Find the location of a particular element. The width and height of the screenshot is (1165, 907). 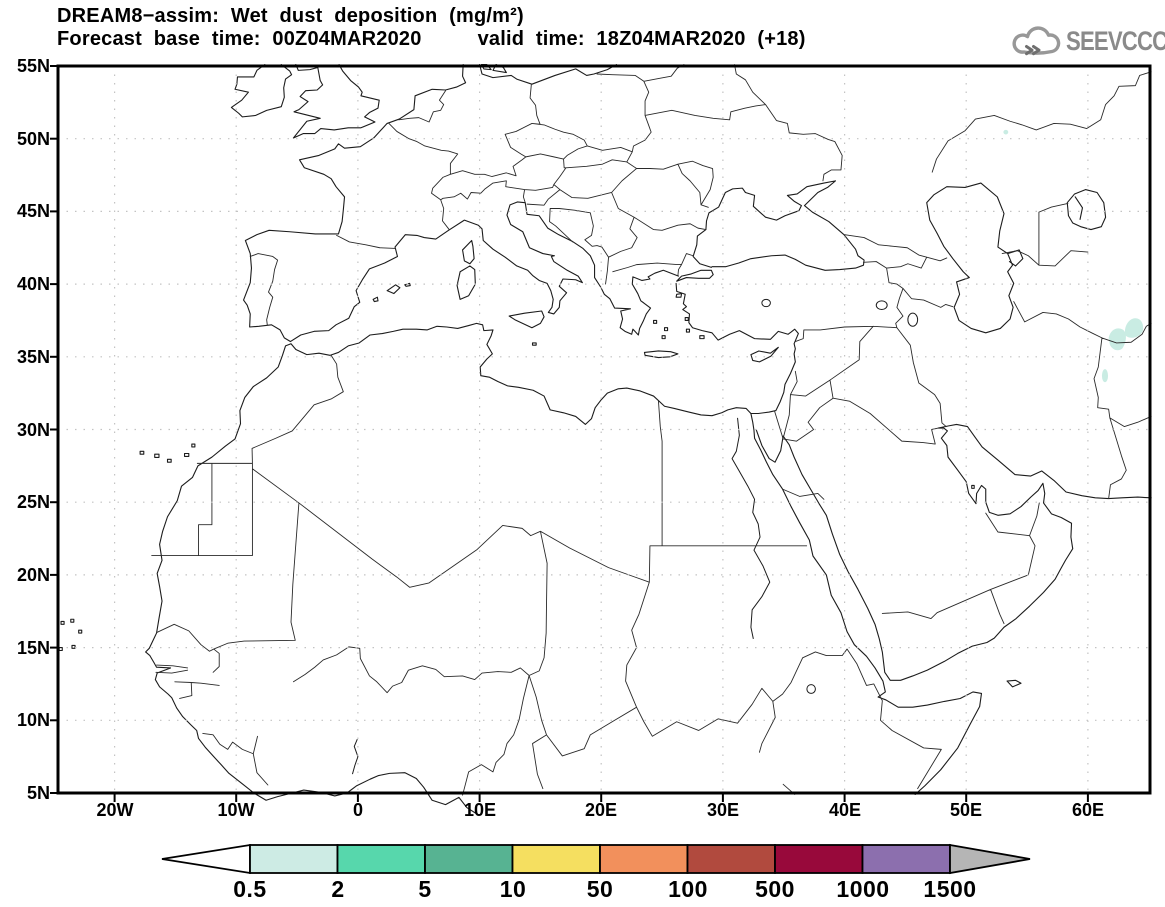

lat-label: 45N is located at coordinates (33, 211).